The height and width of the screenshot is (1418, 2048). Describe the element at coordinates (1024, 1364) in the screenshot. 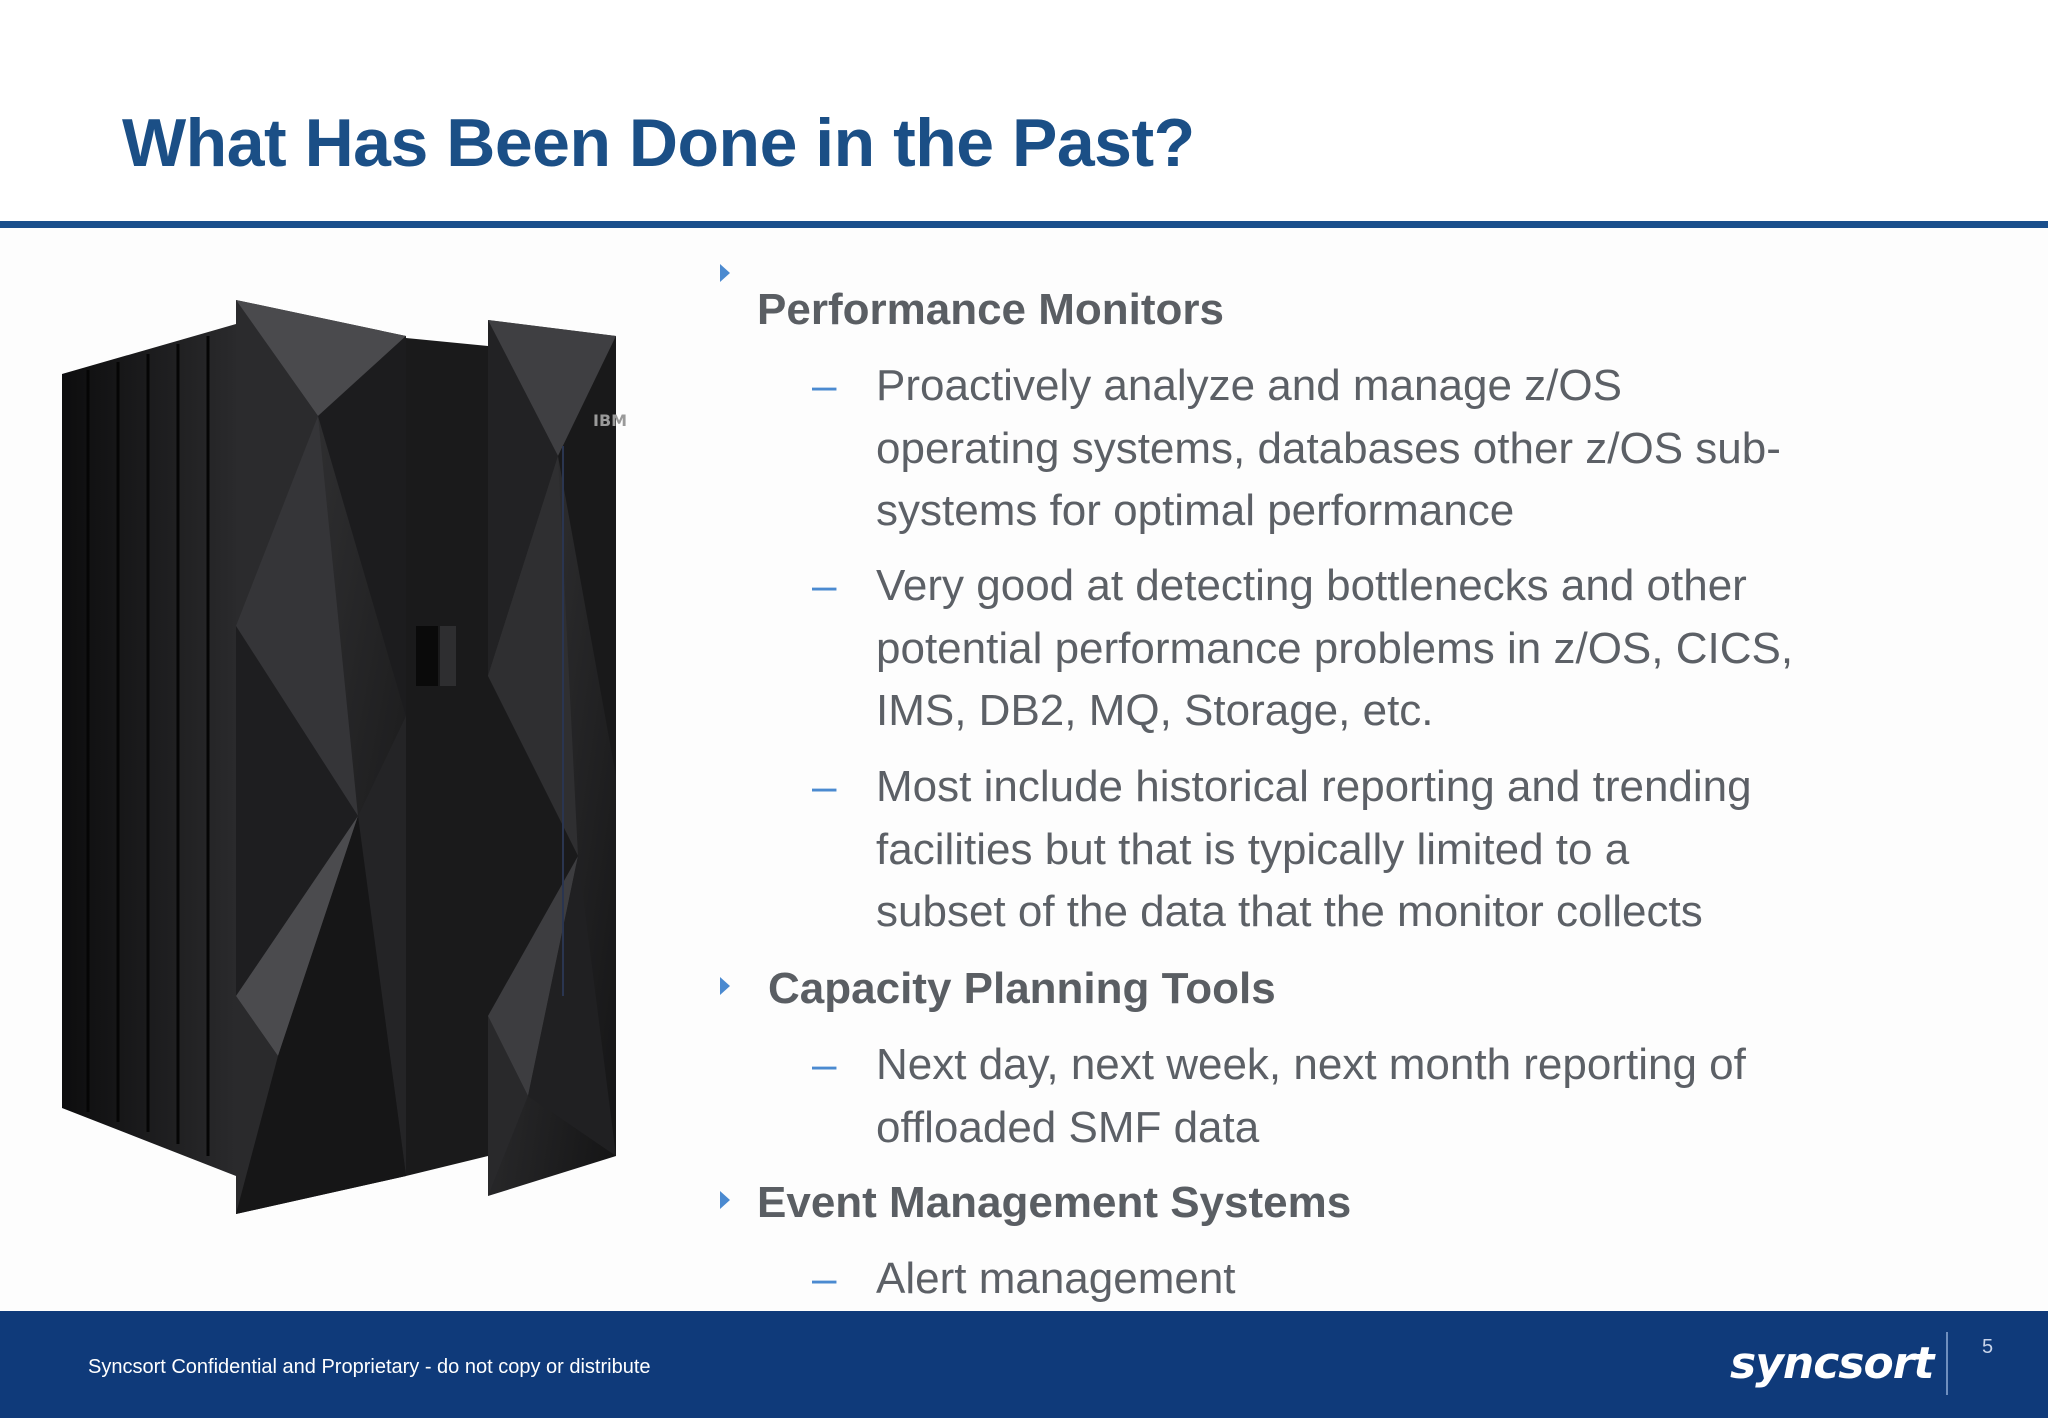

I see `footer-bar` at that location.